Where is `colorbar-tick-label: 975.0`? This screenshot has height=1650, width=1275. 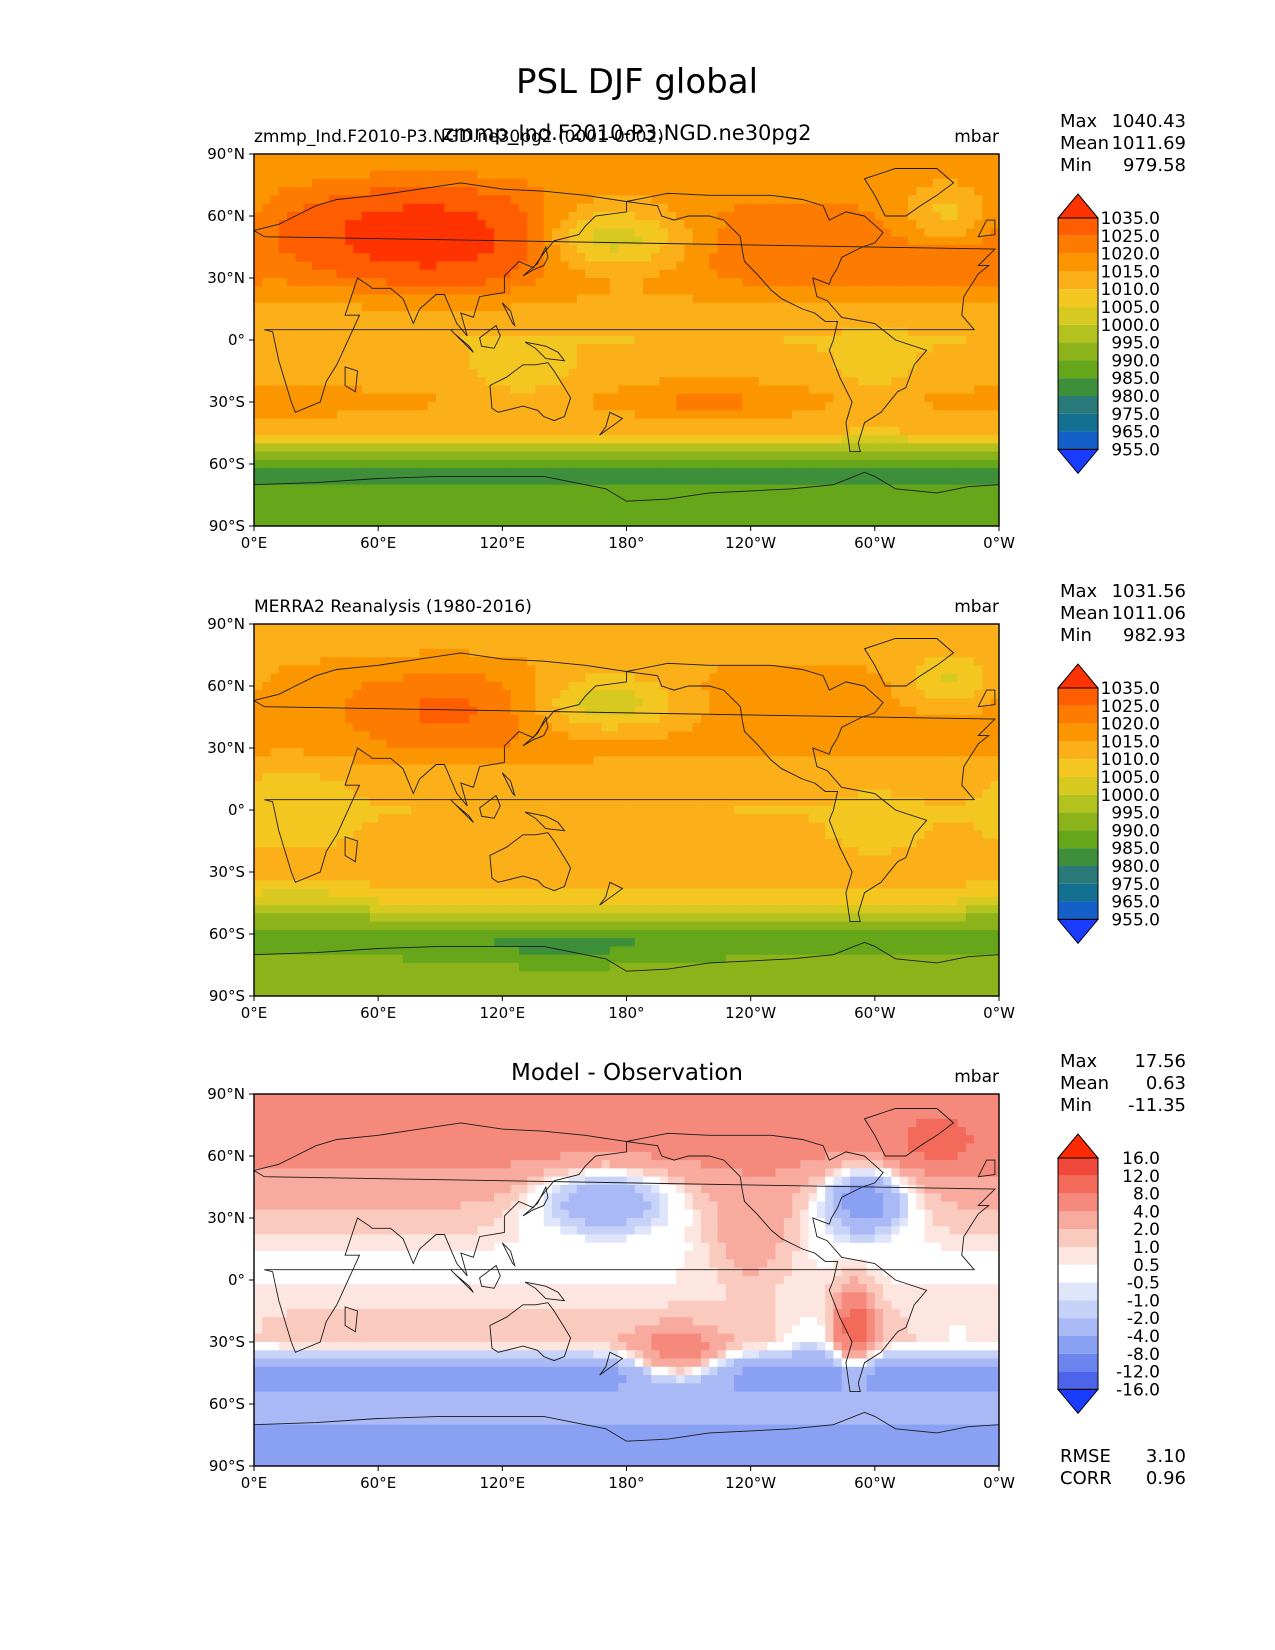
colorbar-tick-label: 975.0 is located at coordinates (1135, 415).